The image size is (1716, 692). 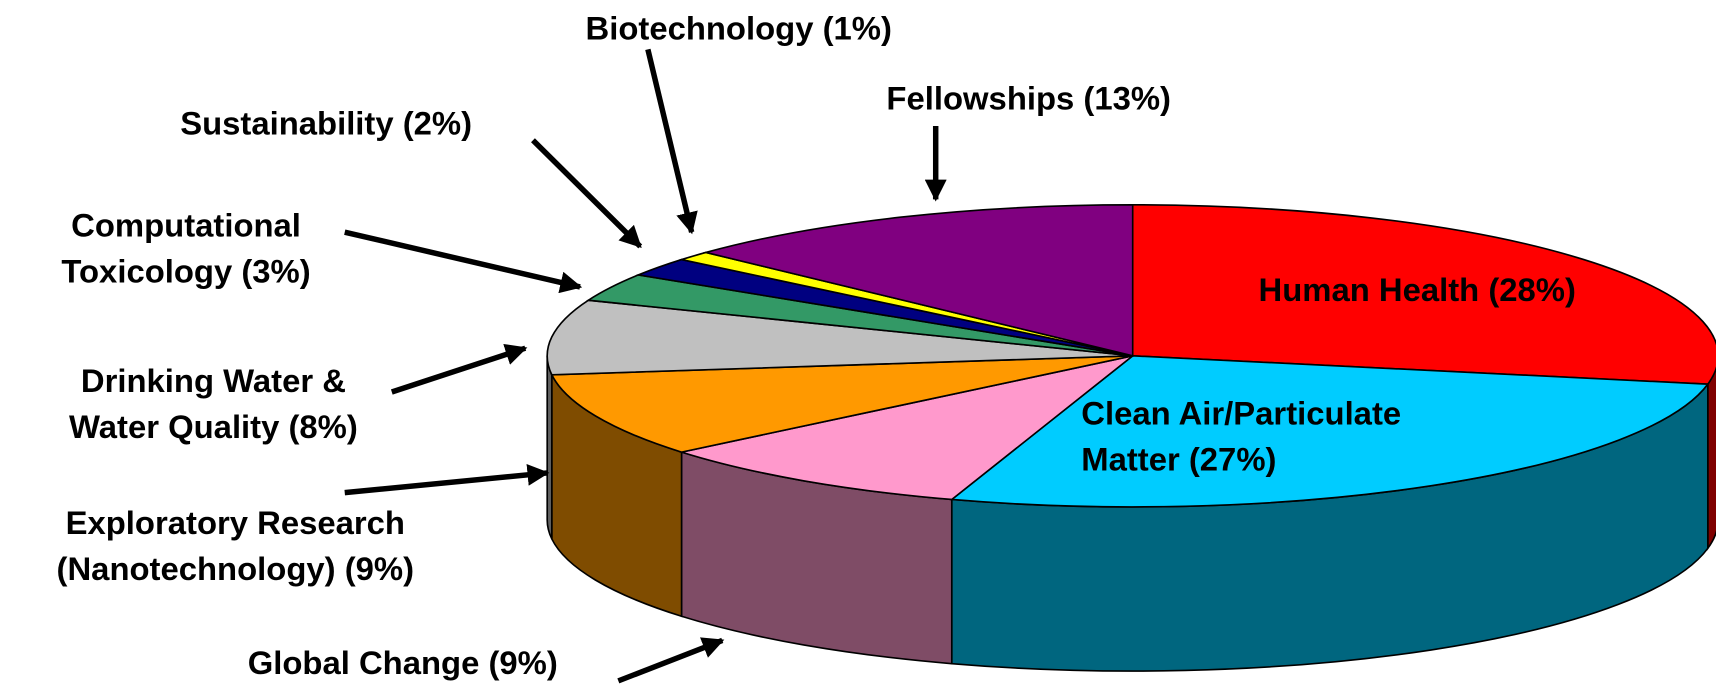 I want to click on slice-label: Clean Air/Particulate, so click(x=1241, y=413).